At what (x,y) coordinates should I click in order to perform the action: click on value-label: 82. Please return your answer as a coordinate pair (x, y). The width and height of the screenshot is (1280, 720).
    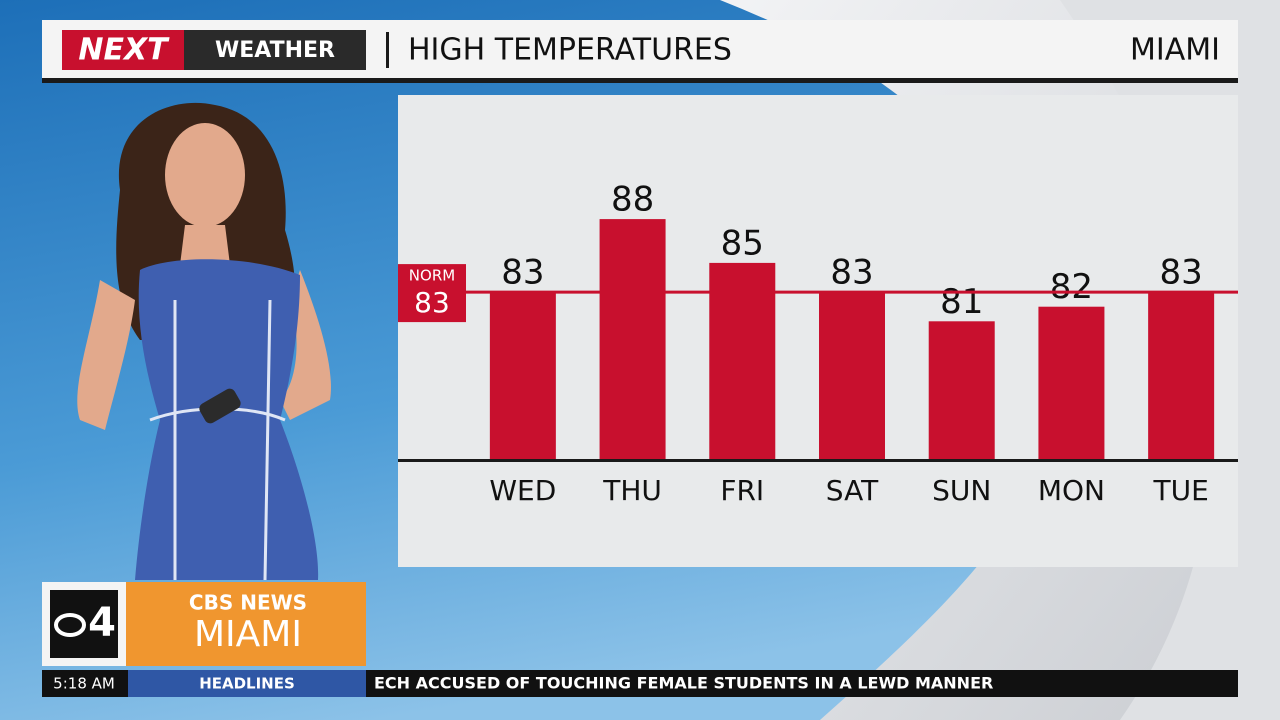
    Looking at the image, I should click on (1071, 287).